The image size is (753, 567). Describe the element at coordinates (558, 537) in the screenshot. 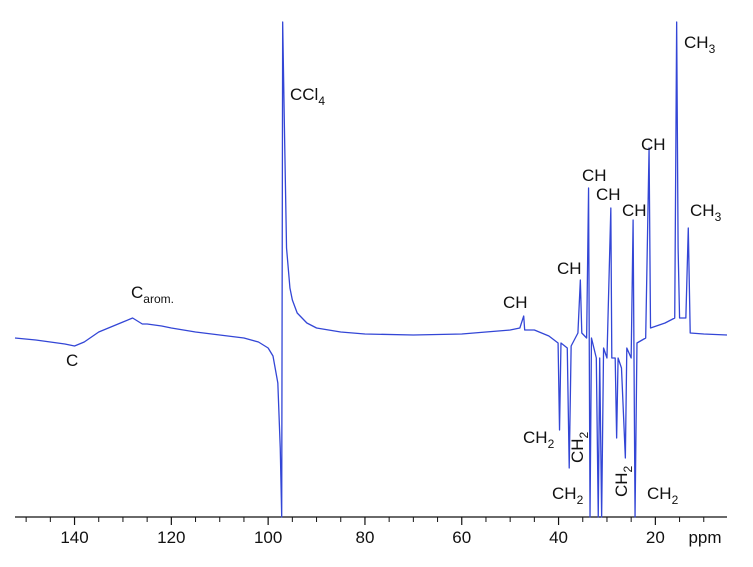

I see `x-tick-label: 40` at that location.